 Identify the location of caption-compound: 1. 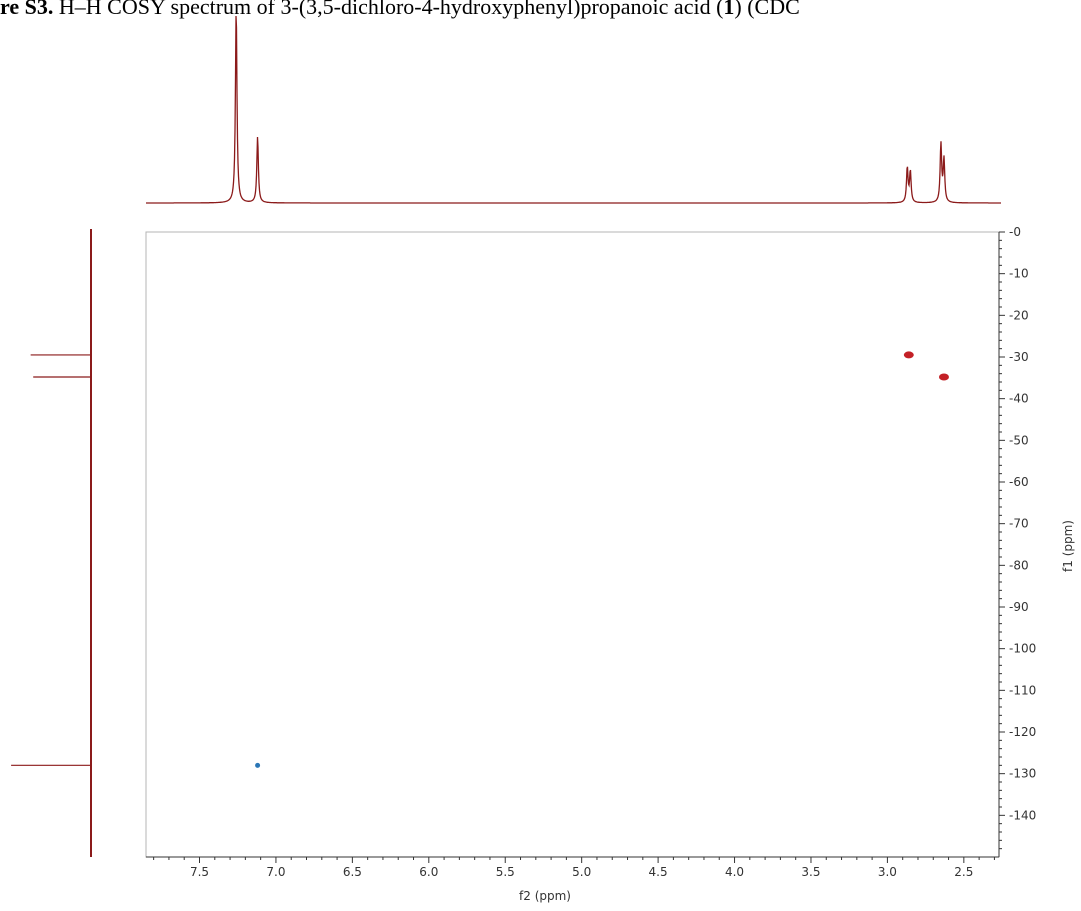
(729, 9).